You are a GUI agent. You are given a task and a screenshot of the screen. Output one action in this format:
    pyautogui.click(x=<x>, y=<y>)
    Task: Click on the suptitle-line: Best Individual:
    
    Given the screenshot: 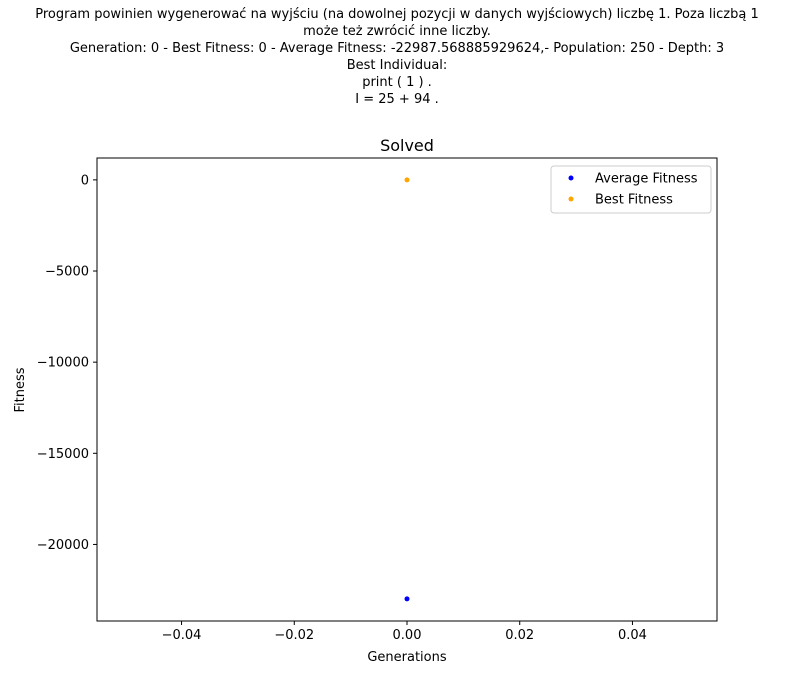 What is the action you would take?
    pyautogui.click(x=397, y=65)
    